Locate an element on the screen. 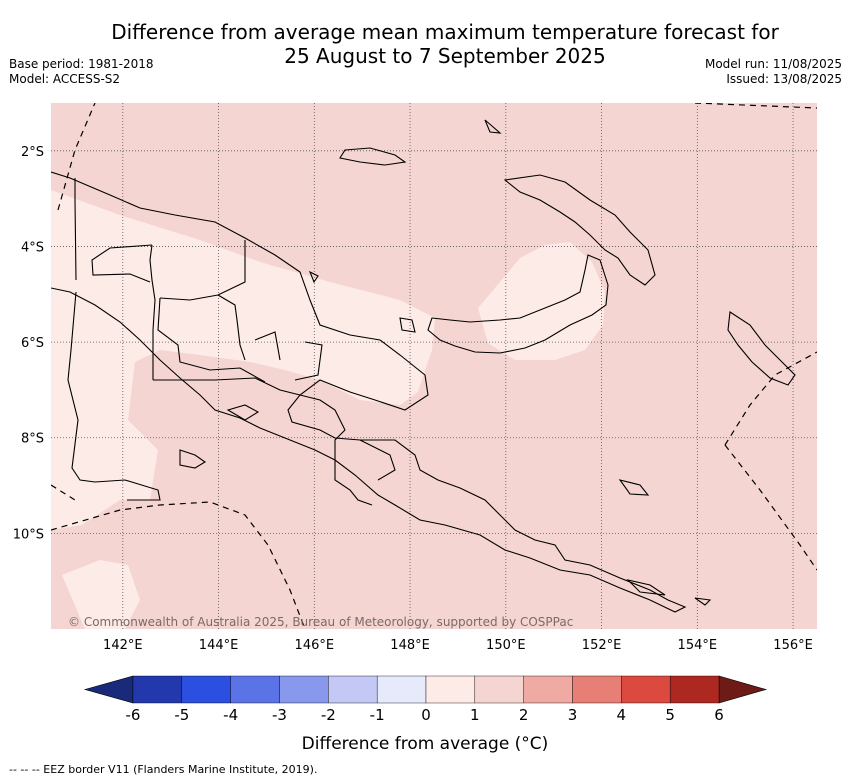 This screenshot has height=781, width=850. colorbar-tick-label: 6 is located at coordinates (719, 715).